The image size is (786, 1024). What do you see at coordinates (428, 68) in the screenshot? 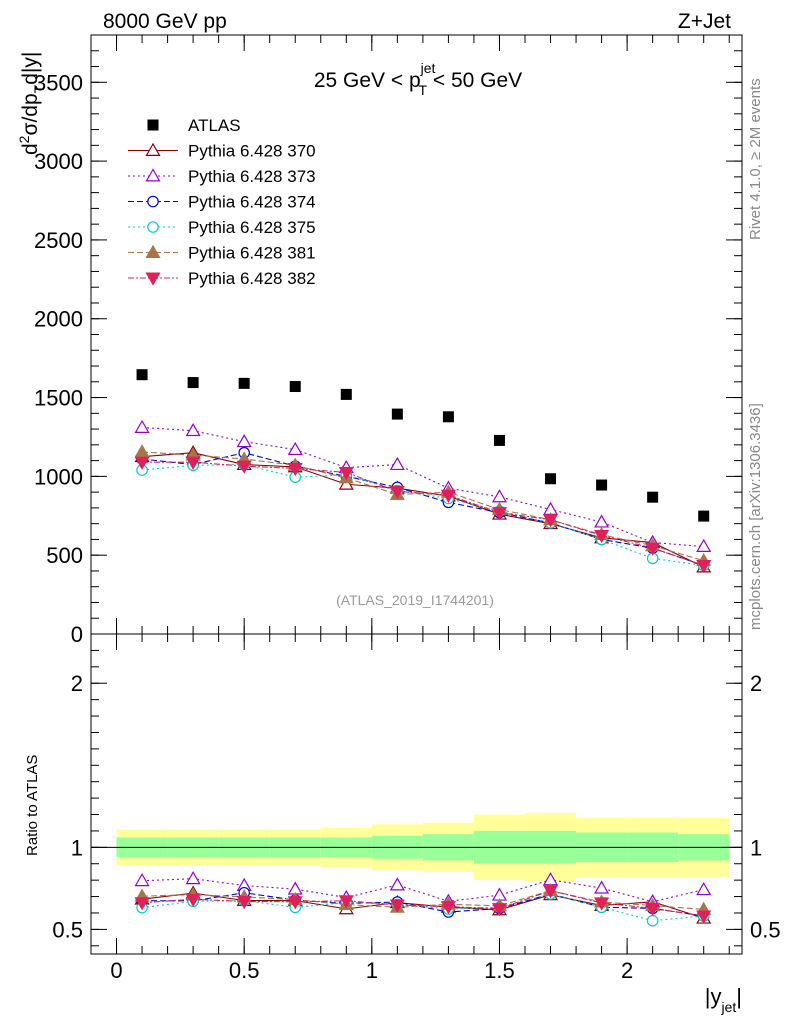
I see `title-superscript: jet` at bounding box center [428, 68].